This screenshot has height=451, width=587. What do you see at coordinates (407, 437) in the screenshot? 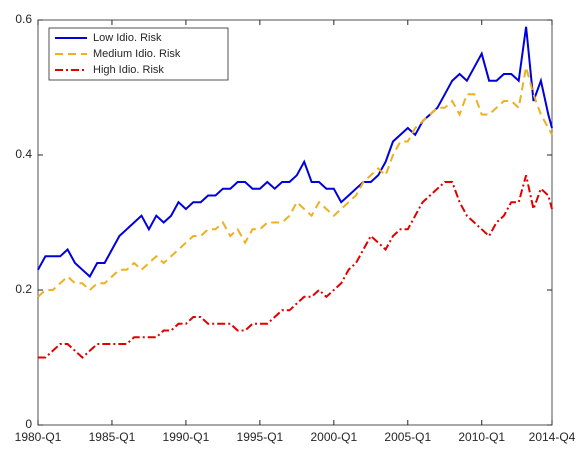
I see `x-tick-label: 2005-Q1` at bounding box center [407, 437].